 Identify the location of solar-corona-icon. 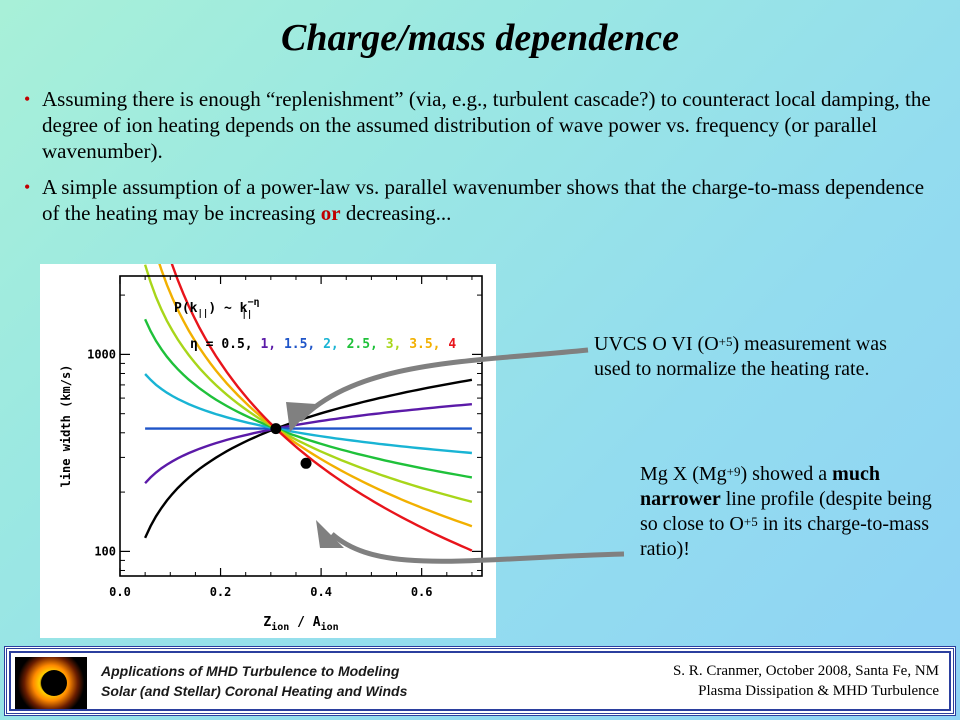
(51, 683).